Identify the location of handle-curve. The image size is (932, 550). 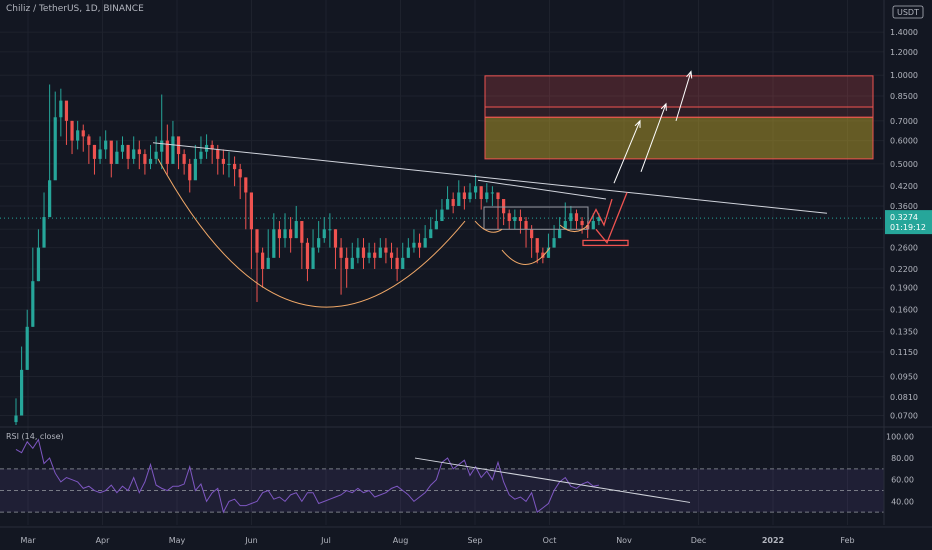
(526, 256).